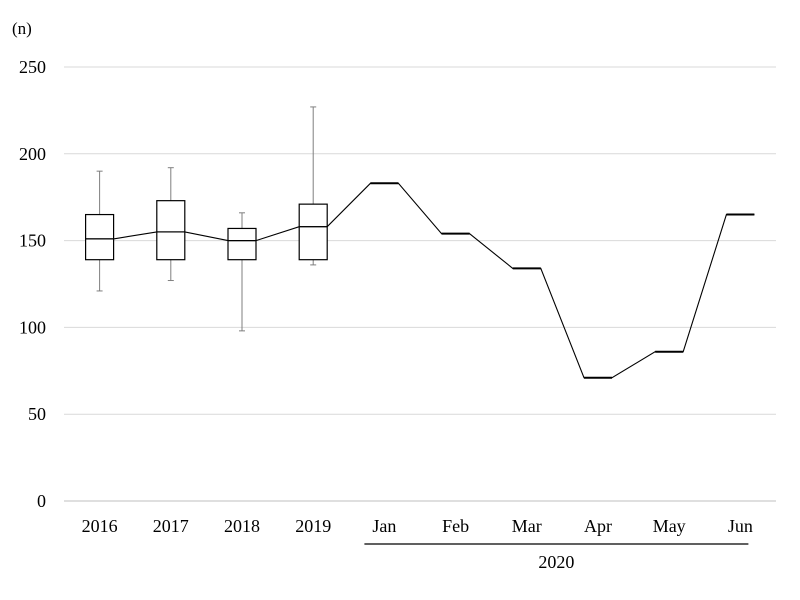 This screenshot has height=600, width=800. Describe the element at coordinates (556, 562) in the screenshot. I see `group-label-2020: 2020` at that location.